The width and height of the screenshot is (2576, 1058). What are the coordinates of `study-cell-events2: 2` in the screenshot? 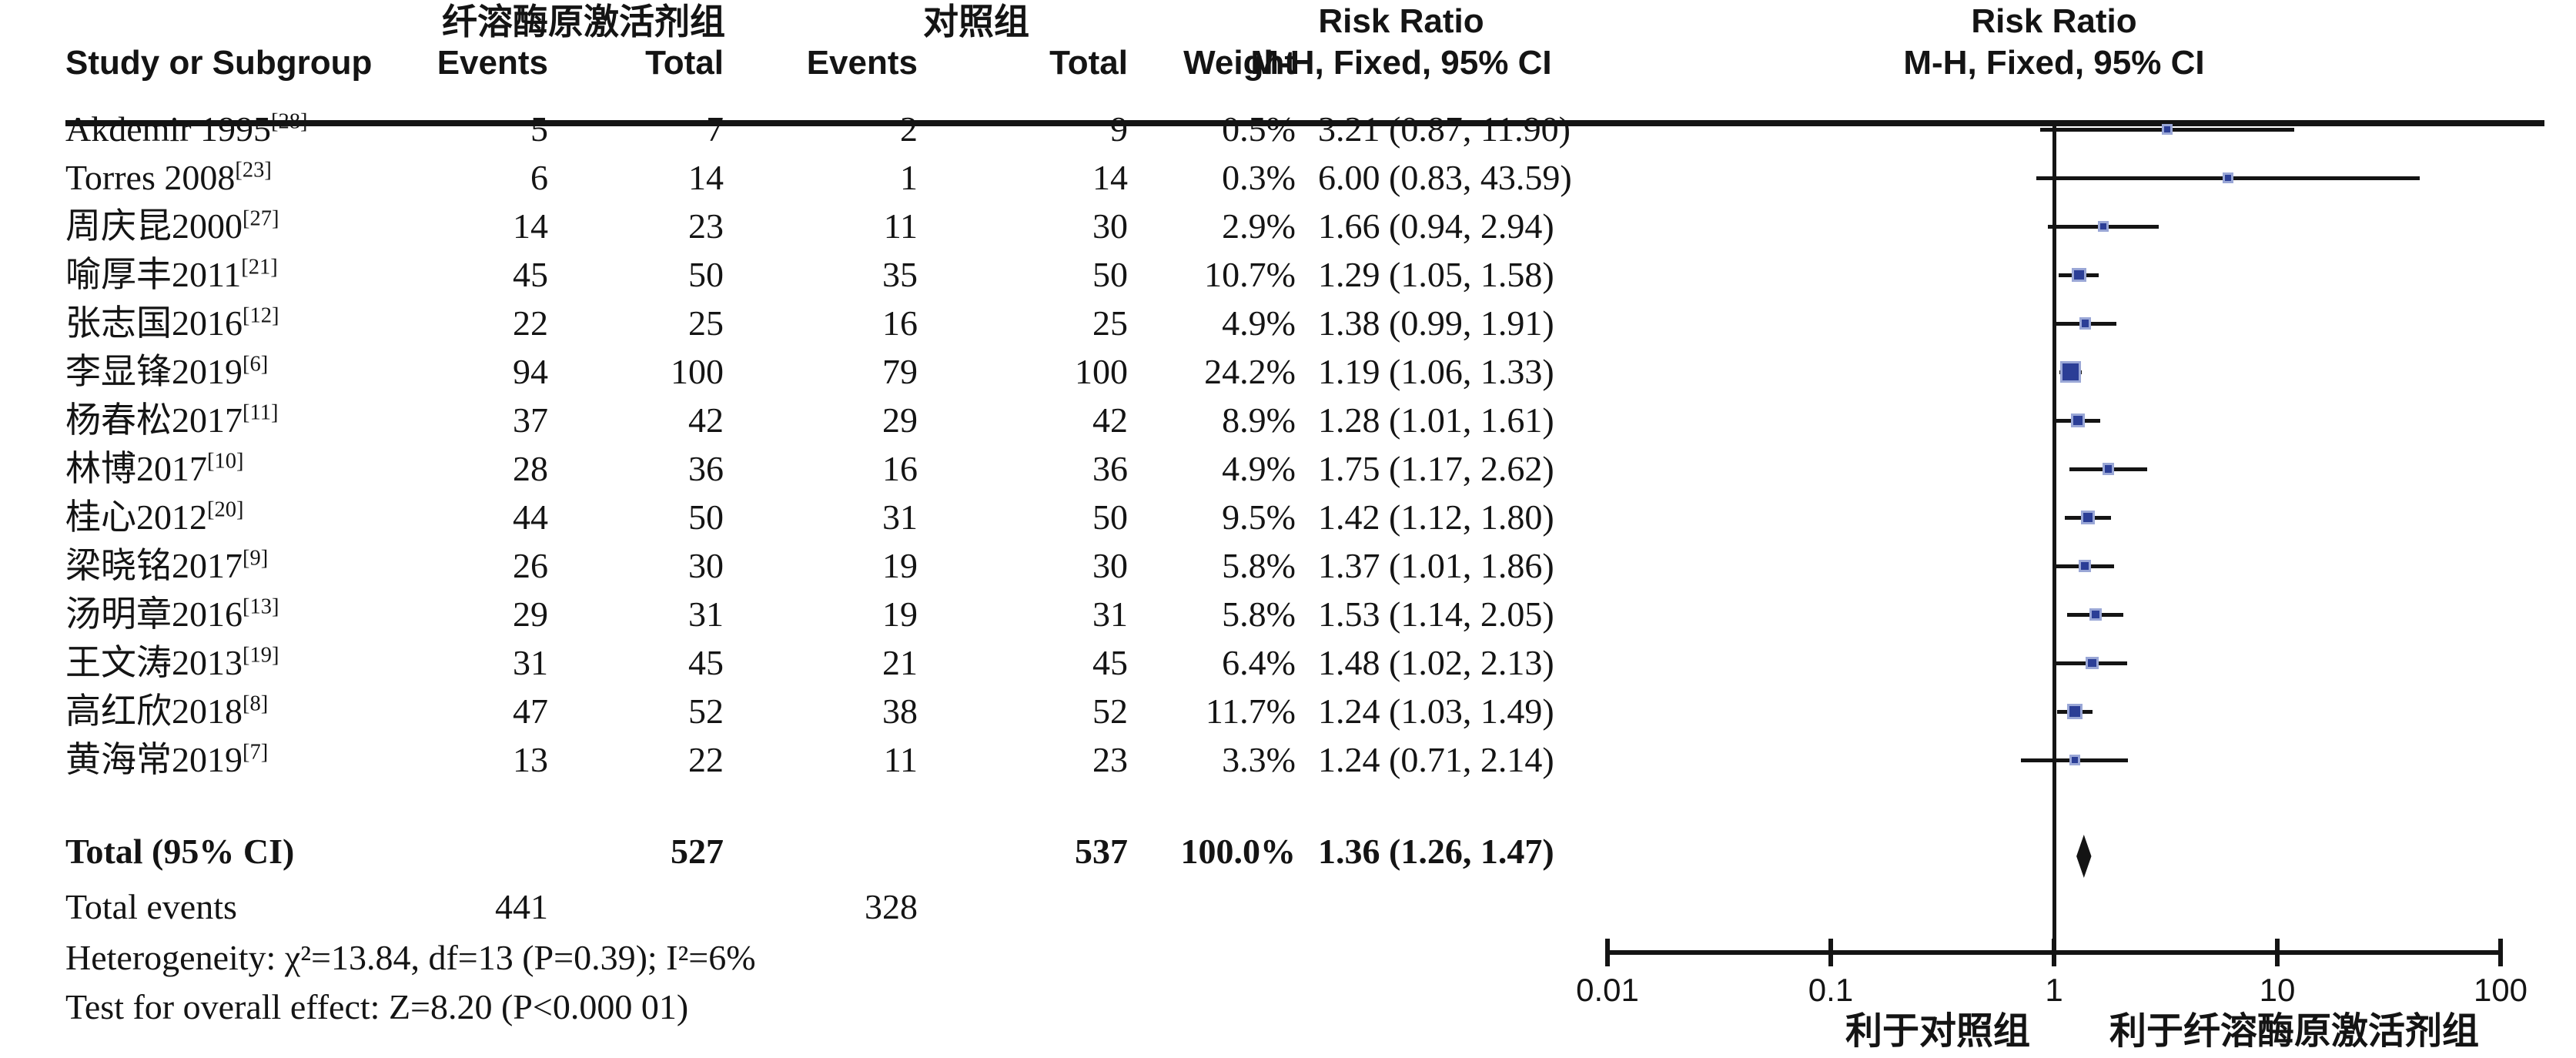 It's located at (909, 129).